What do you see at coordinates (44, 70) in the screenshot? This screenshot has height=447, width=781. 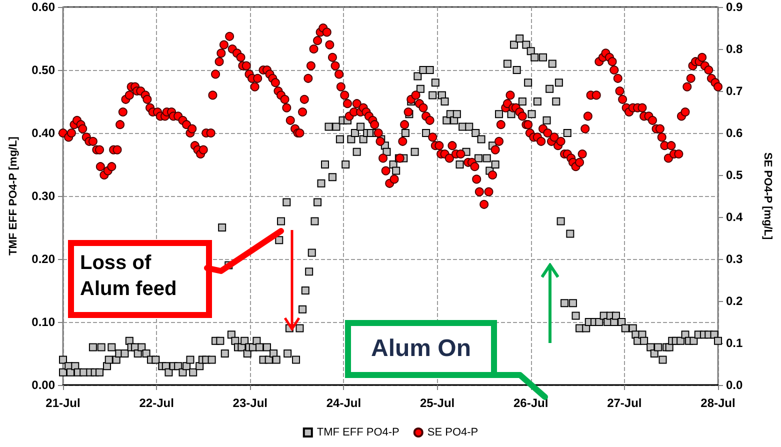 I see `y-tick-label: 0.50` at bounding box center [44, 70].